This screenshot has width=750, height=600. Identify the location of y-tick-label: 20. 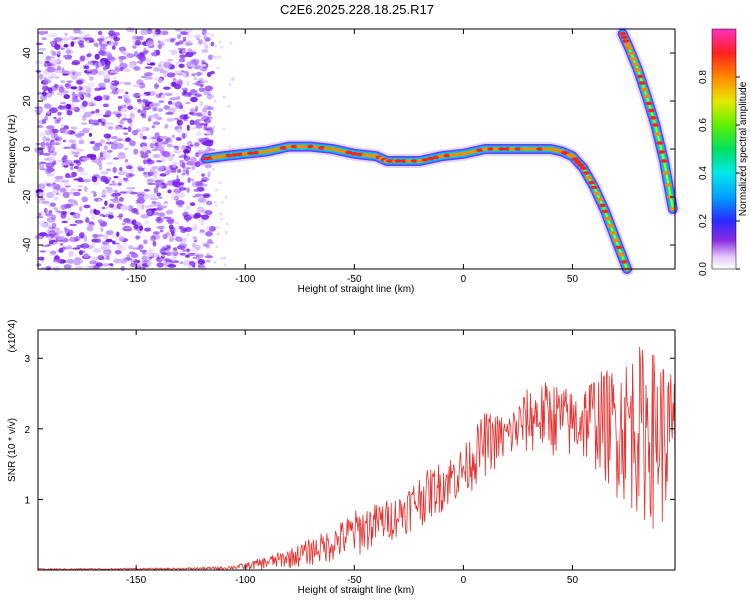
(27, 101).